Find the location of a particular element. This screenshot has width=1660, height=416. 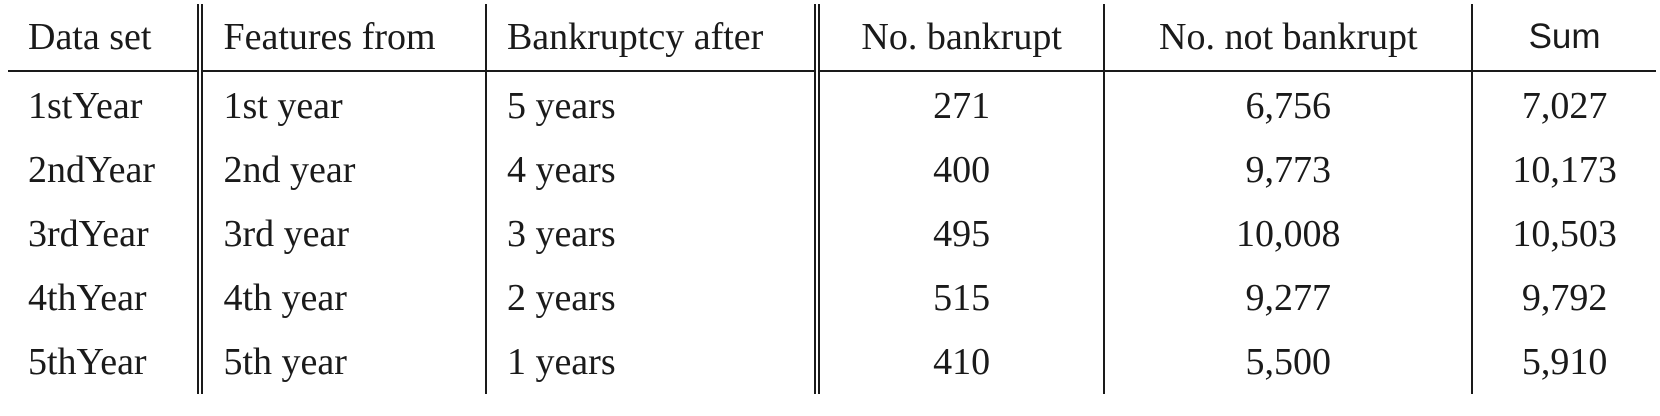

cell-data-set: 5thYear is located at coordinates (106, 362).